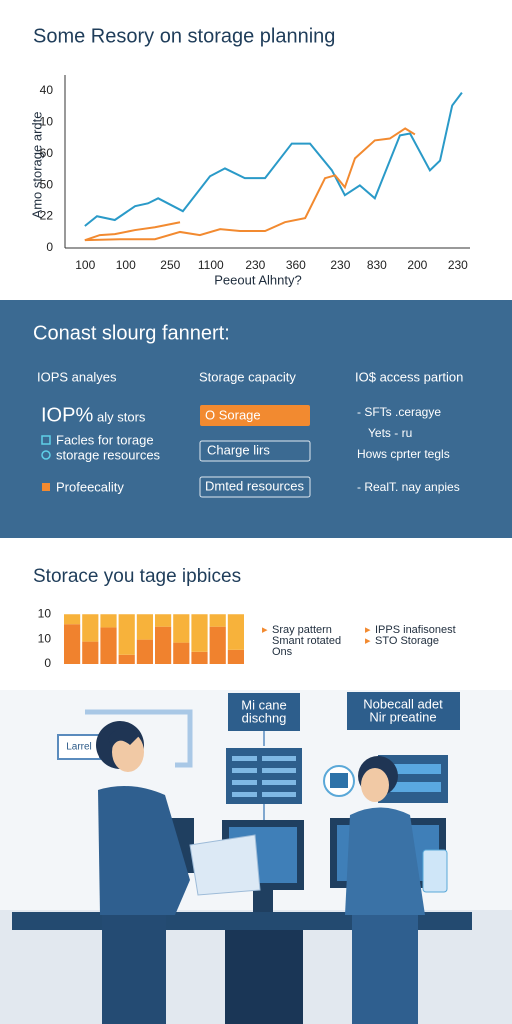 The height and width of the screenshot is (1024, 512). Describe the element at coordinates (407, 641) in the screenshot. I see `legend-text: STO Storage` at that location.